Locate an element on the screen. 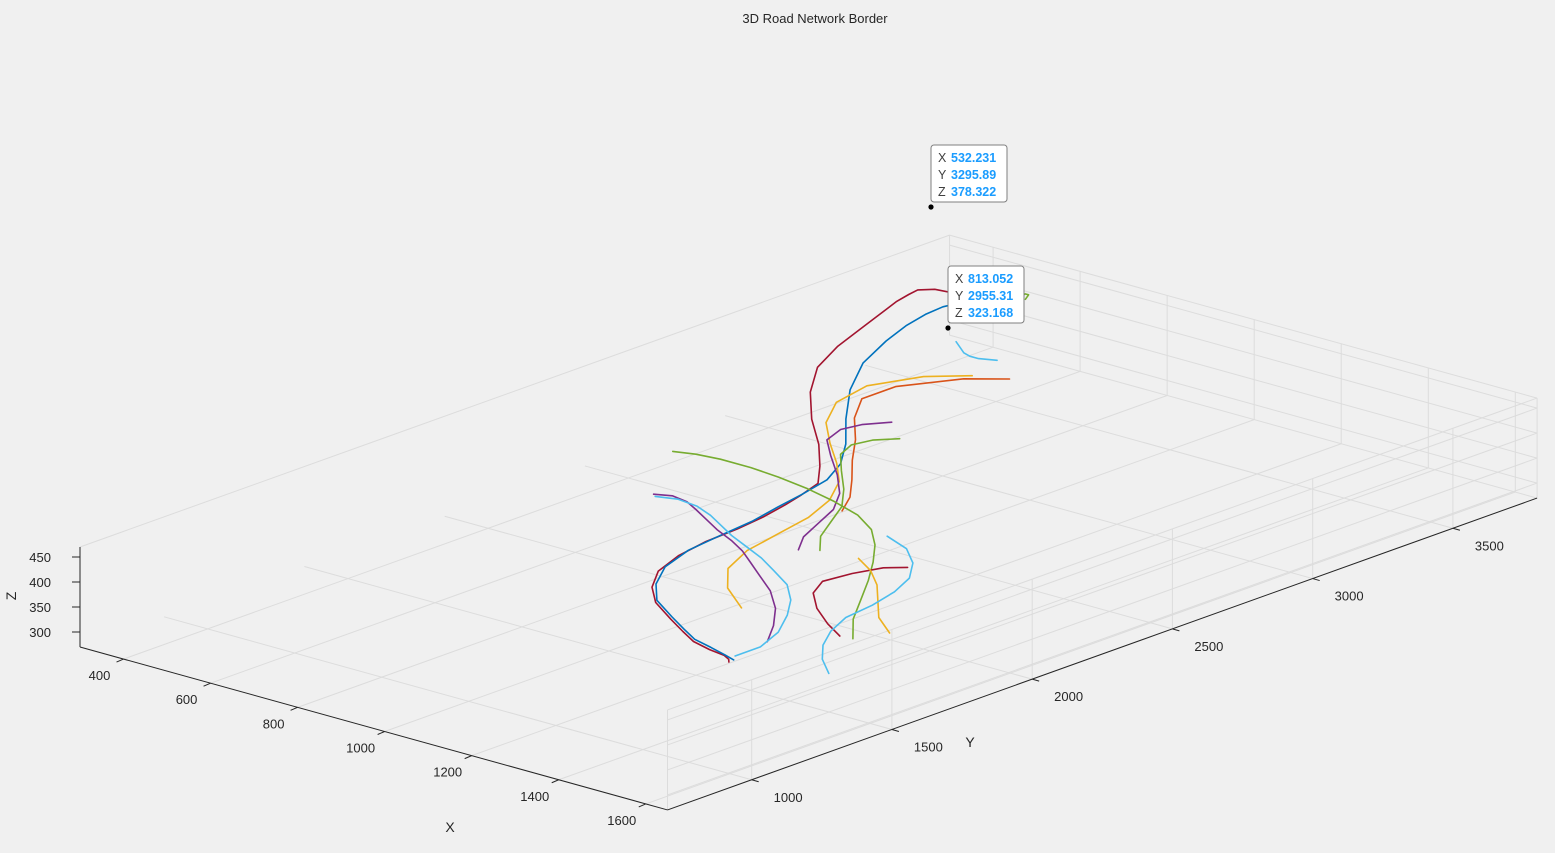 The width and height of the screenshot is (1555, 853). series-layer is located at coordinates (840, 481).